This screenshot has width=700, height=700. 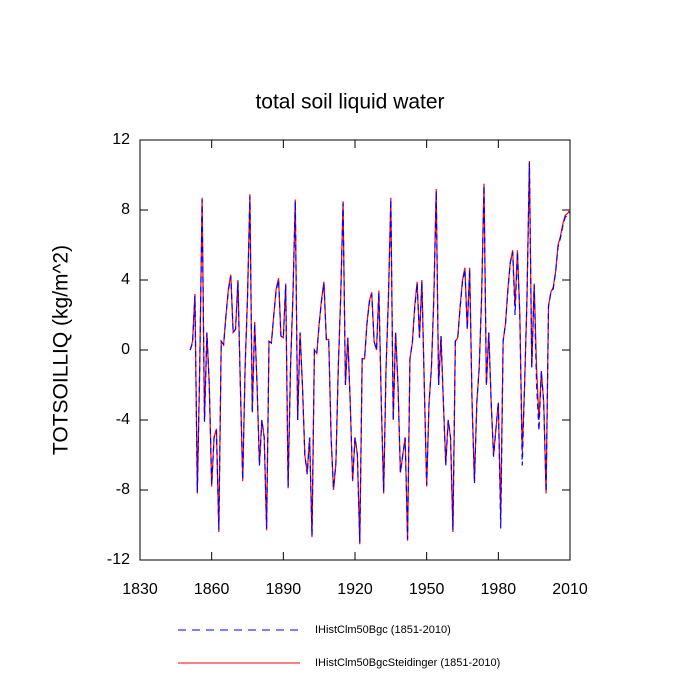 What do you see at coordinates (125, 279) in the screenshot?
I see `y-tick-label: 4` at bounding box center [125, 279].